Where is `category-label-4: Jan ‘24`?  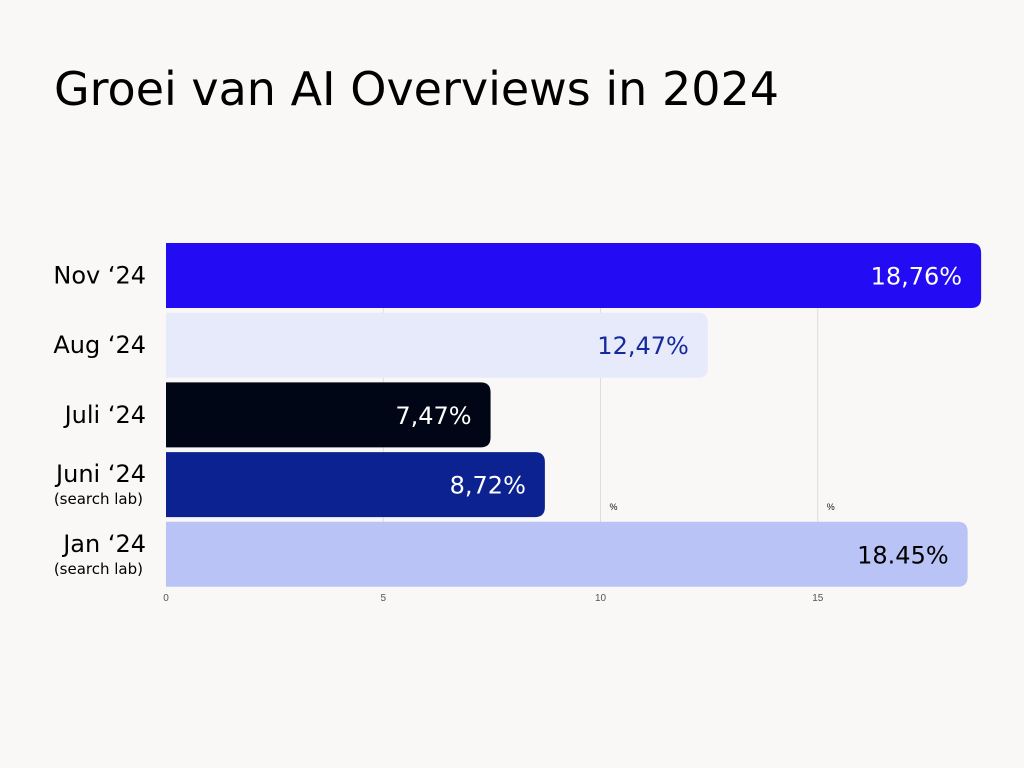 category-label-4: Jan ‘24 is located at coordinates (103, 544).